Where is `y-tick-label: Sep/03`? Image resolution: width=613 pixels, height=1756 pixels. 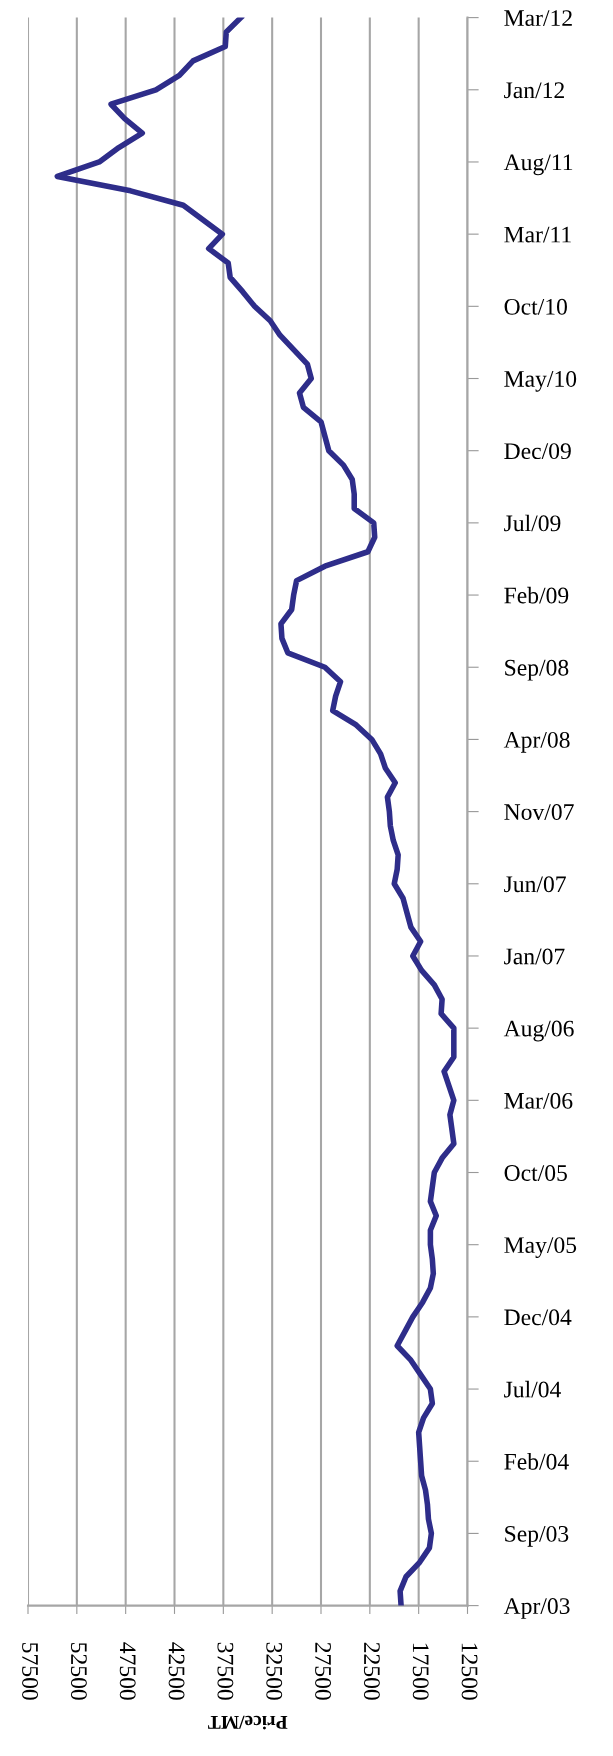
y-tick-label: Sep/03 is located at coordinates (537, 1536).